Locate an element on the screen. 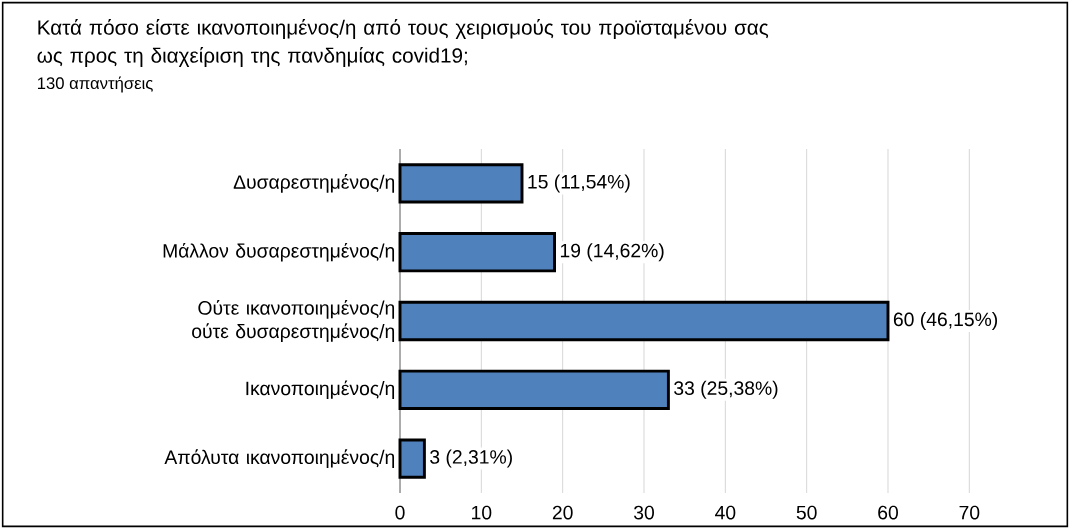 Image resolution: width=1070 pixels, height=529 pixels. x-tick-label: 20 is located at coordinates (562, 512).